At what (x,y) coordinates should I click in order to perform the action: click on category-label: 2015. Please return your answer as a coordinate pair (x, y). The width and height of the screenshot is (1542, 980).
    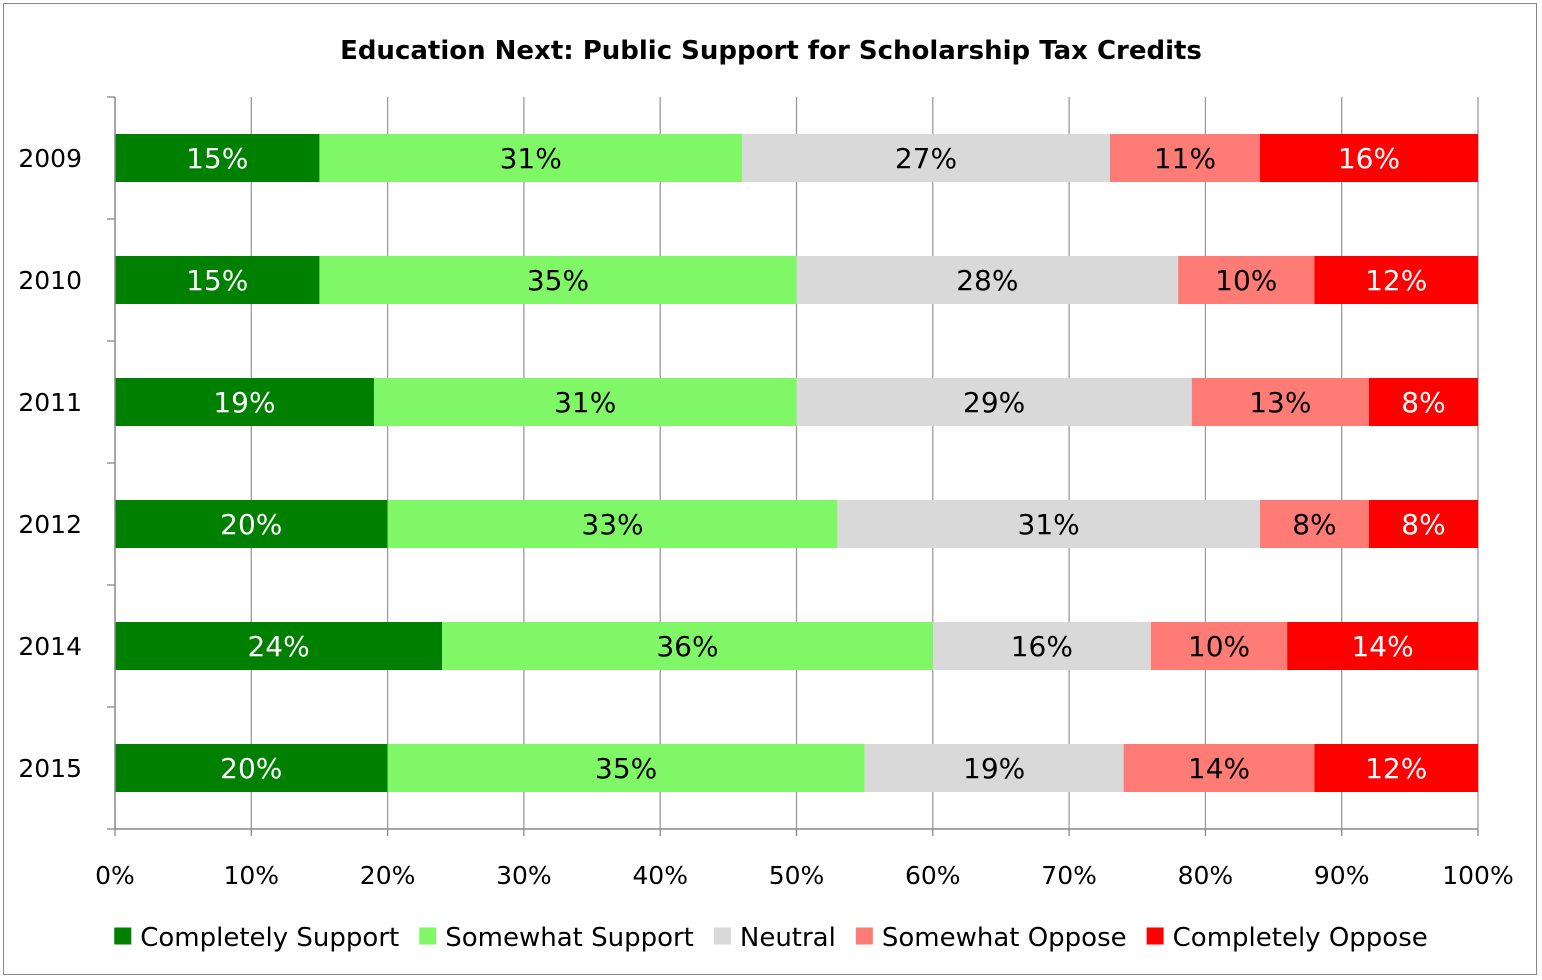
    Looking at the image, I should click on (50, 768).